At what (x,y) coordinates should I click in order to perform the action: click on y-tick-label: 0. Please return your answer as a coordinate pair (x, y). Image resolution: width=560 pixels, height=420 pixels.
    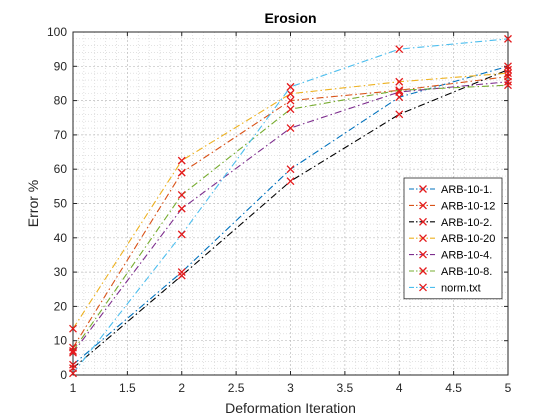
    Looking at the image, I should click on (63, 375).